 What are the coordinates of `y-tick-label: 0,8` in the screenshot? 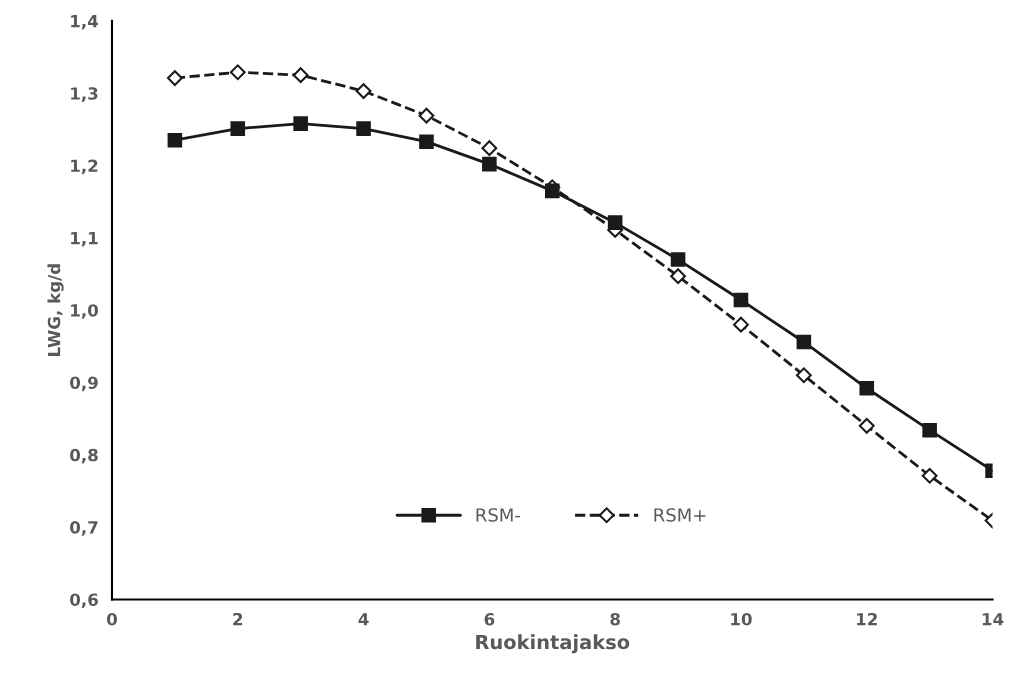 It's located at (84, 456).